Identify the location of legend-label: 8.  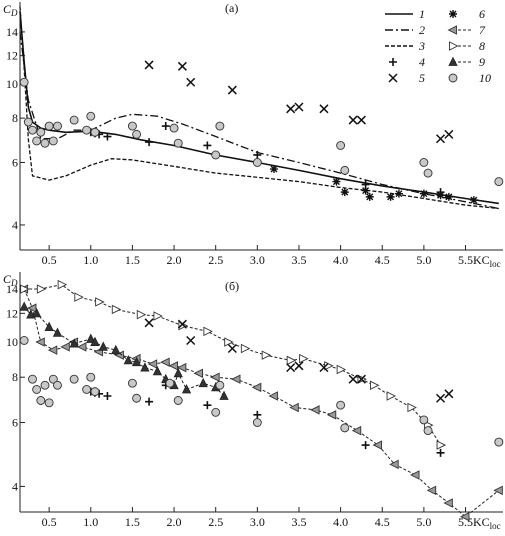
(482, 46).